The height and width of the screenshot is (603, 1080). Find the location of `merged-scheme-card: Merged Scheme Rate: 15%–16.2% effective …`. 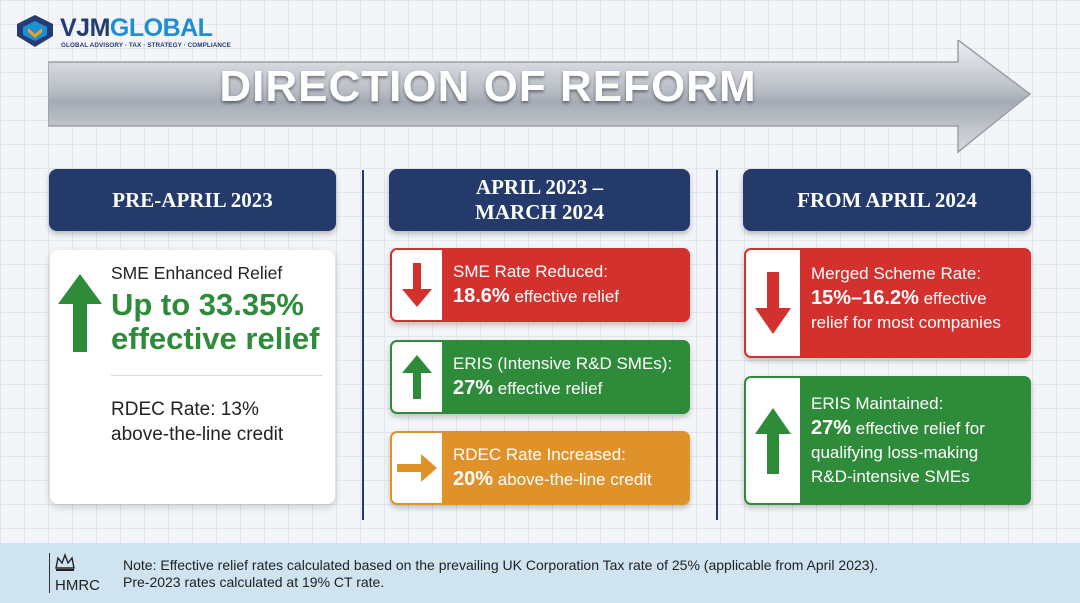

merged-scheme-card: Merged Scheme Rate: 15%–16.2% effective … is located at coordinates (887, 303).